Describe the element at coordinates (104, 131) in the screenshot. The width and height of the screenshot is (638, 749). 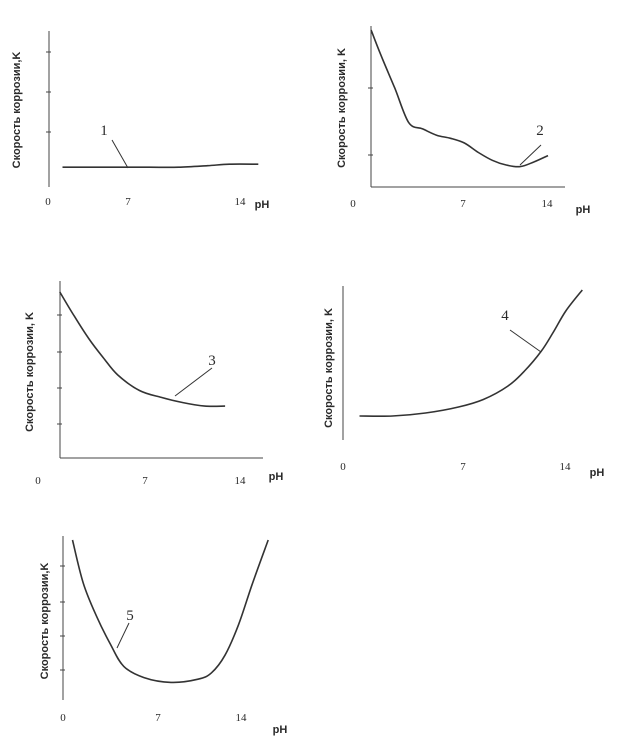
I see `curve-label: 1` at that location.